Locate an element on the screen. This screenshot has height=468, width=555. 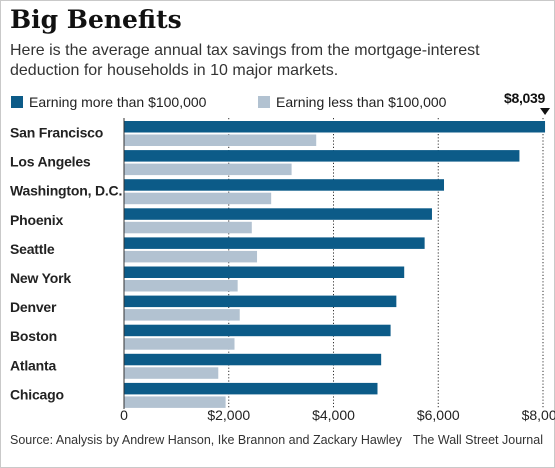
x-tick-label: $6,000 is located at coordinates (438, 415).